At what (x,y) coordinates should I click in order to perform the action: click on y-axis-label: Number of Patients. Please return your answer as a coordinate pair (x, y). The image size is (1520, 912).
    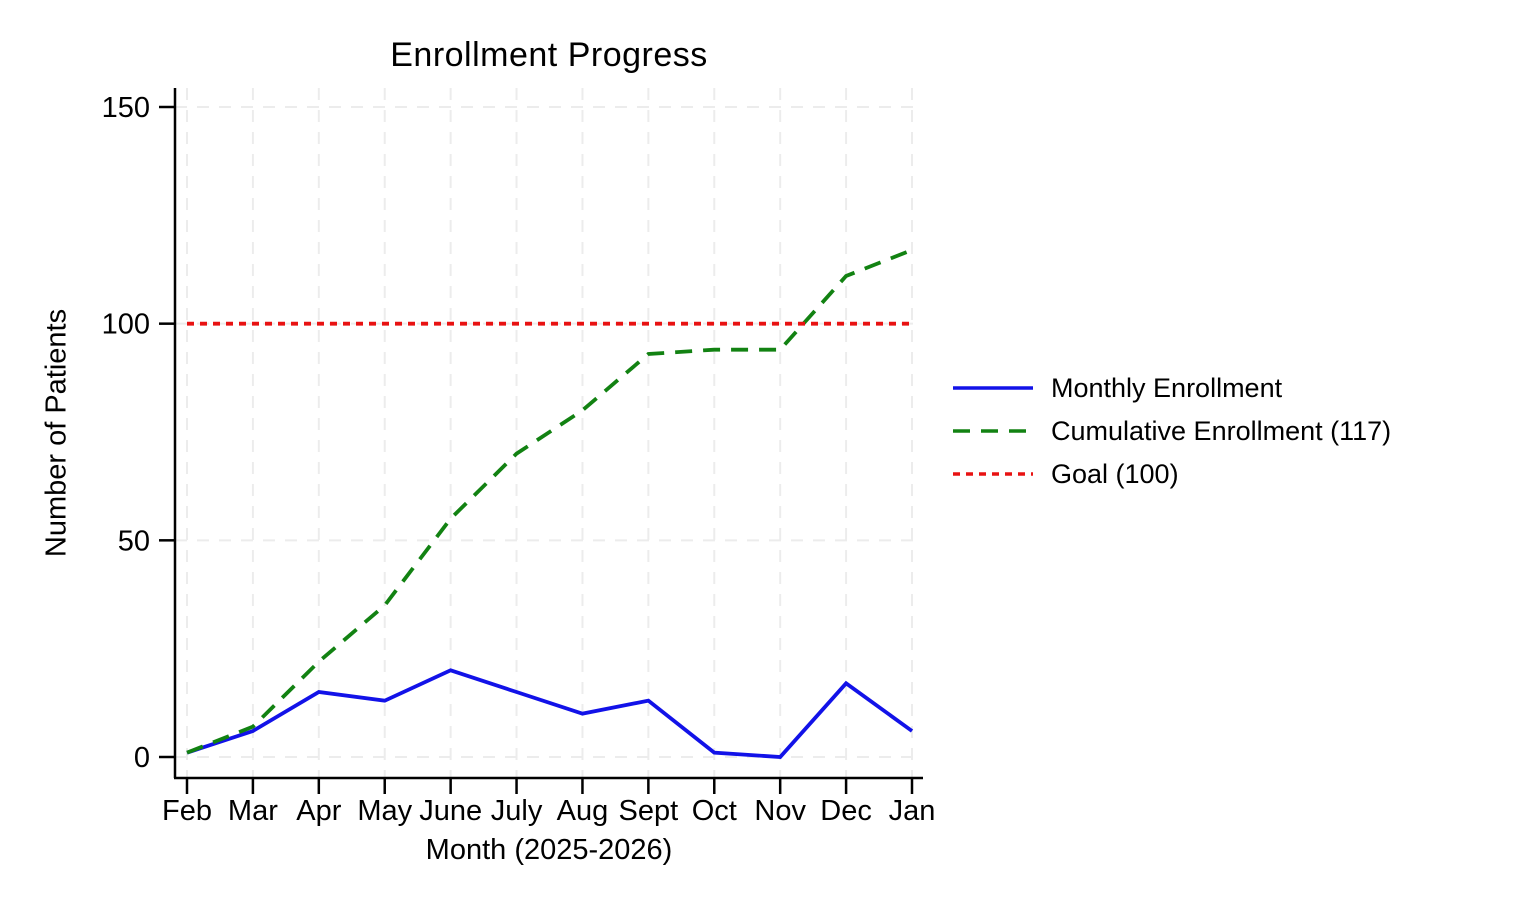
    Looking at the image, I should click on (56, 433).